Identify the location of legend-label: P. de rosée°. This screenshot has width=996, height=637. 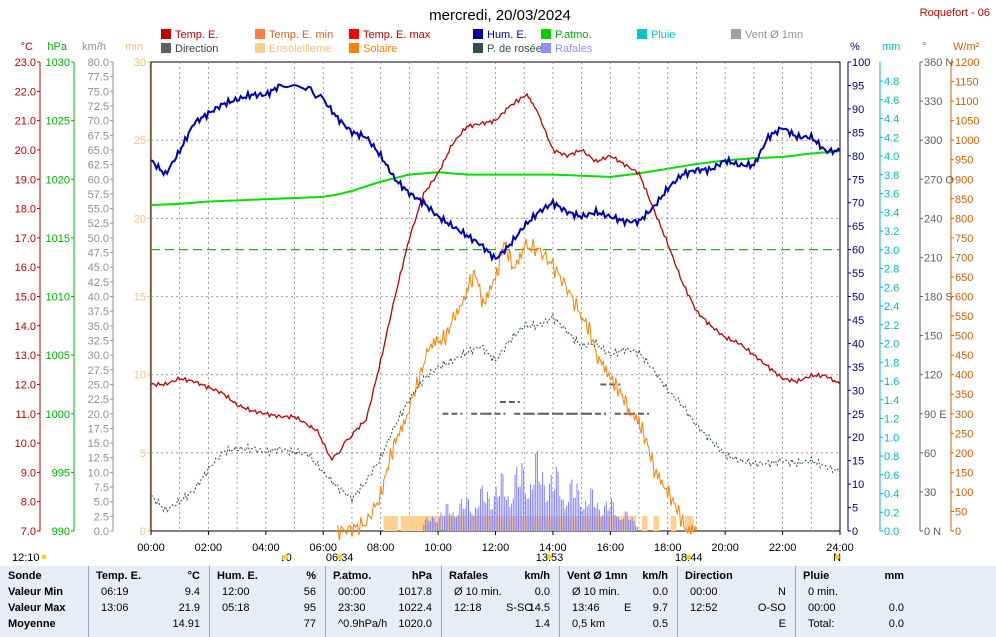
(516, 49).